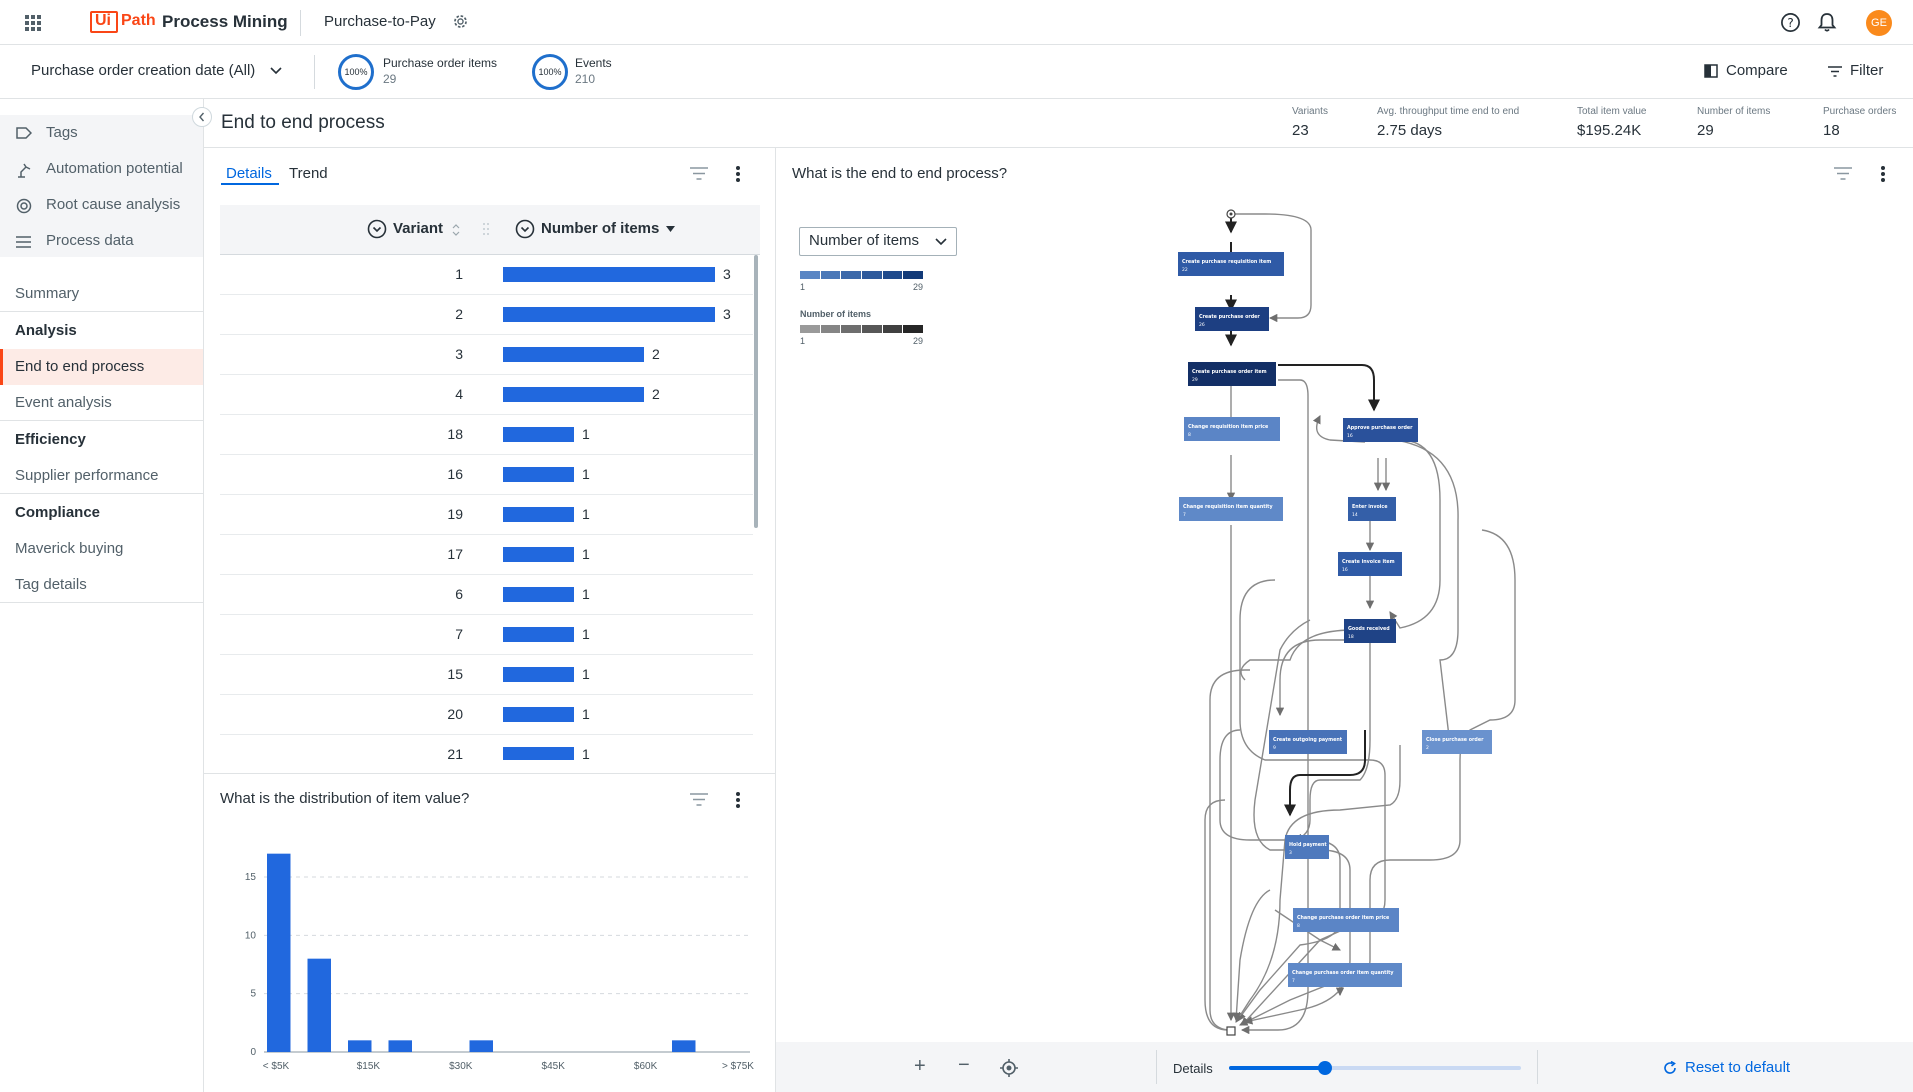  I want to click on reset-to-default-button: Reset to default, so click(1731, 1068).